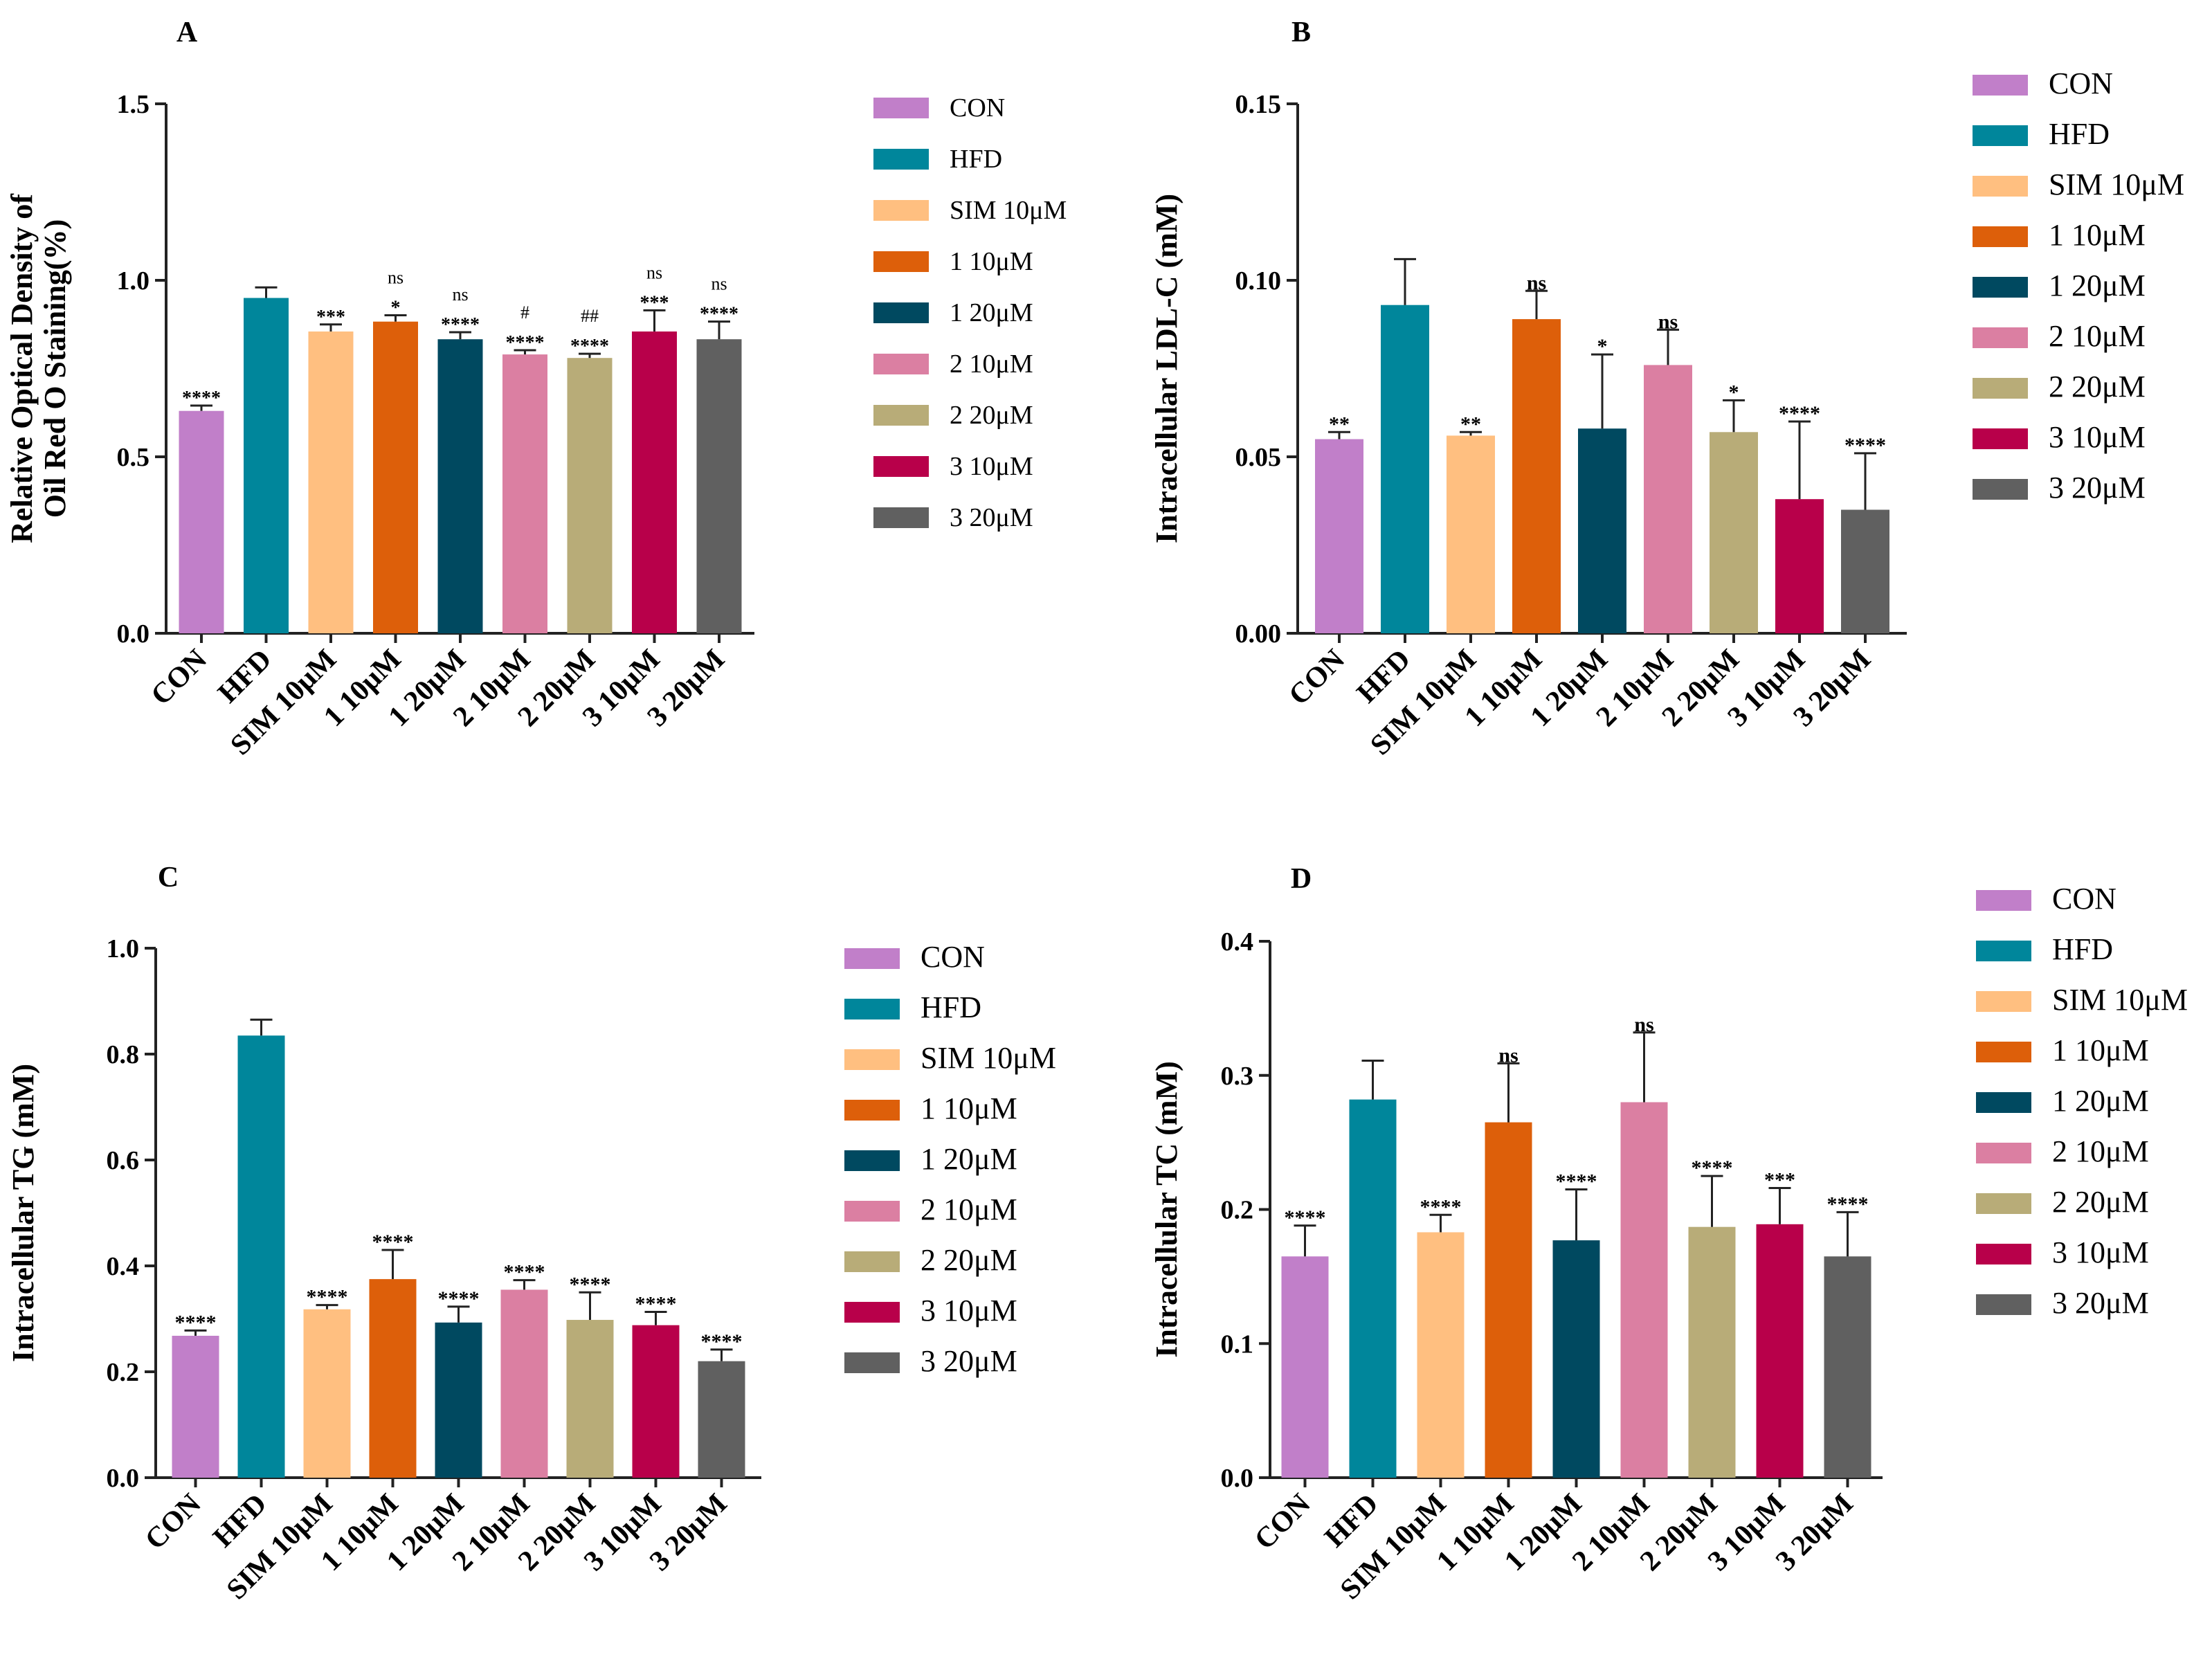 The width and height of the screenshot is (2212, 1659). I want to click on y-tick-label: 0.8, so click(123, 1054).